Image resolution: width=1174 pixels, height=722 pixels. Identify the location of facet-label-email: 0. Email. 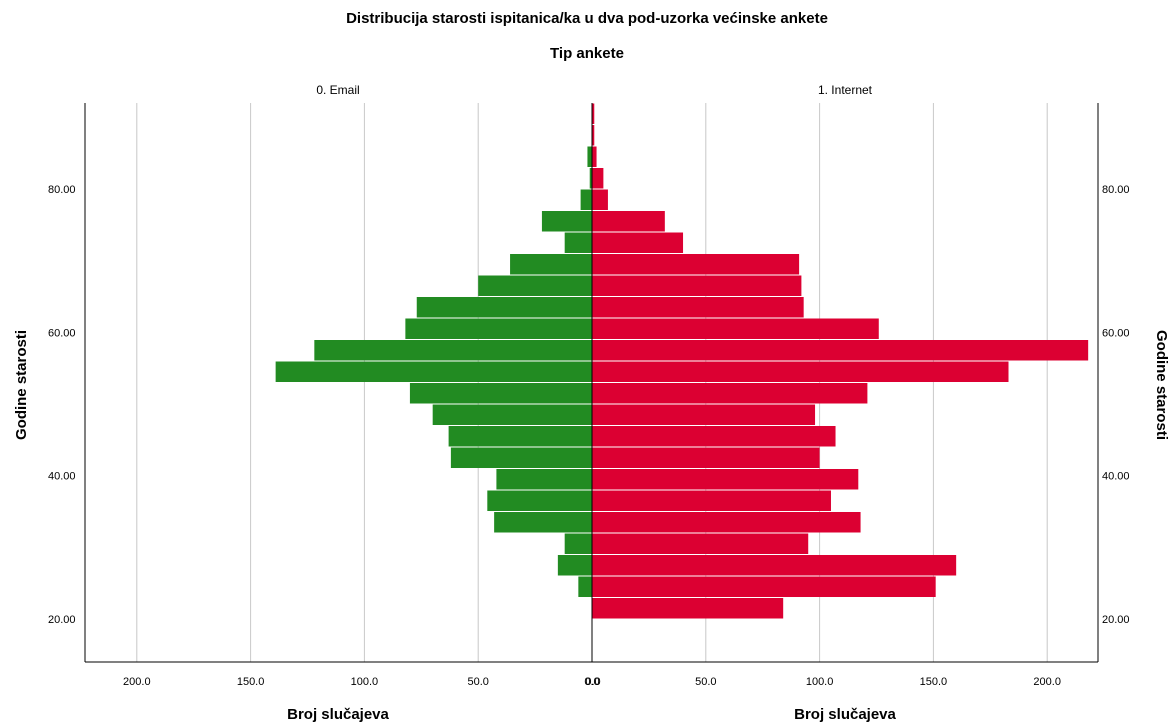
(337, 90).